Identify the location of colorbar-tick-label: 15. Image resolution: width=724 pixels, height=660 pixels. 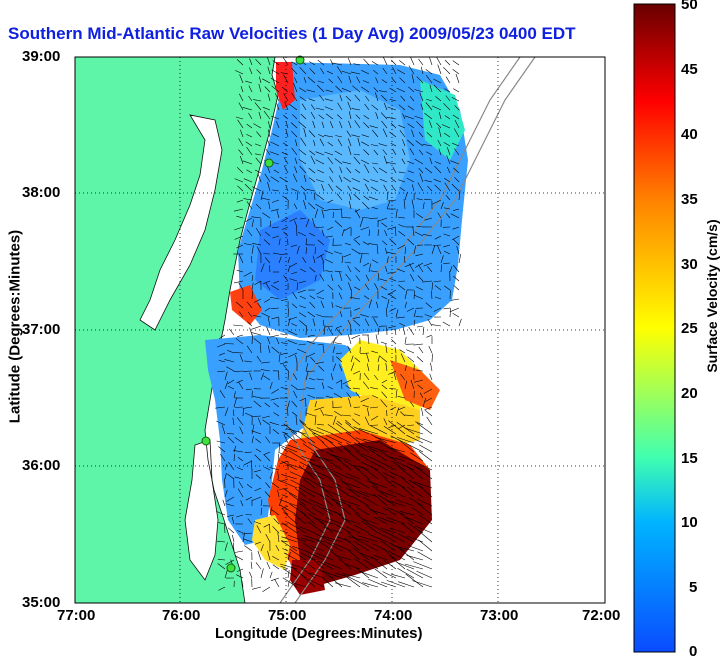
(689, 458).